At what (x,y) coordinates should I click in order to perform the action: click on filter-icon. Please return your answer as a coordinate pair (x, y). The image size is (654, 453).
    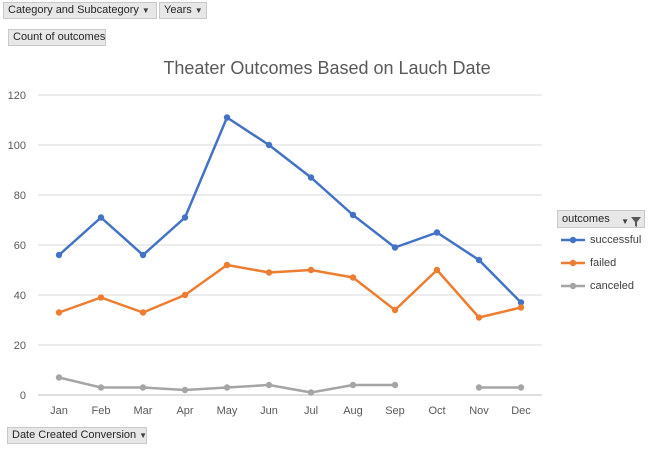
    Looking at the image, I should click on (636, 222).